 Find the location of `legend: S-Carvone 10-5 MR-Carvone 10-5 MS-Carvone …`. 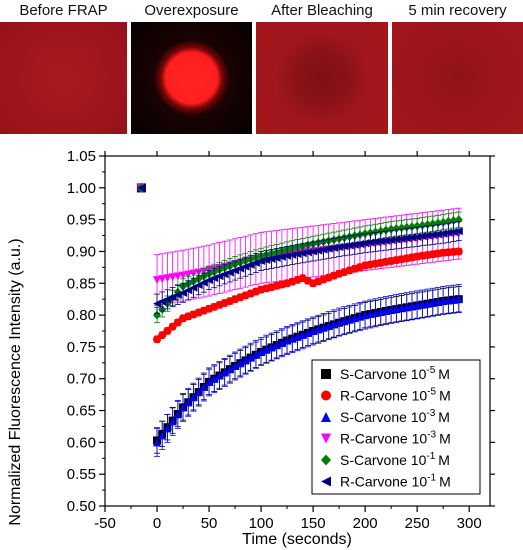

legend: S-Carvone 10-5 MR-Carvone 10-5 MS-Carvone … is located at coordinates (396, 427).